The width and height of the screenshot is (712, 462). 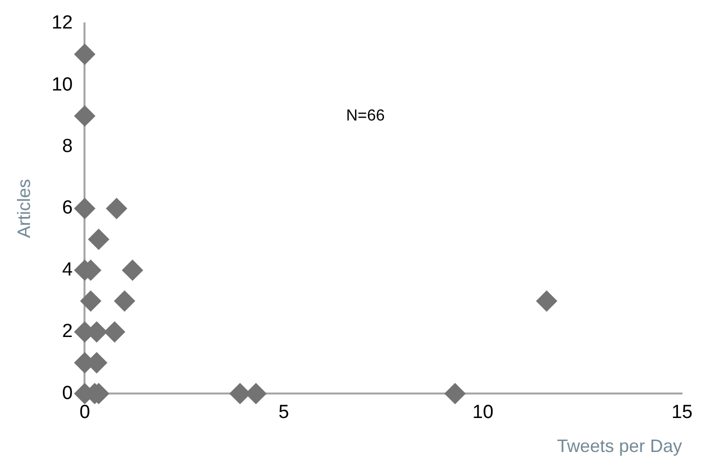 I want to click on x-tick-label: 10, so click(x=483, y=413).